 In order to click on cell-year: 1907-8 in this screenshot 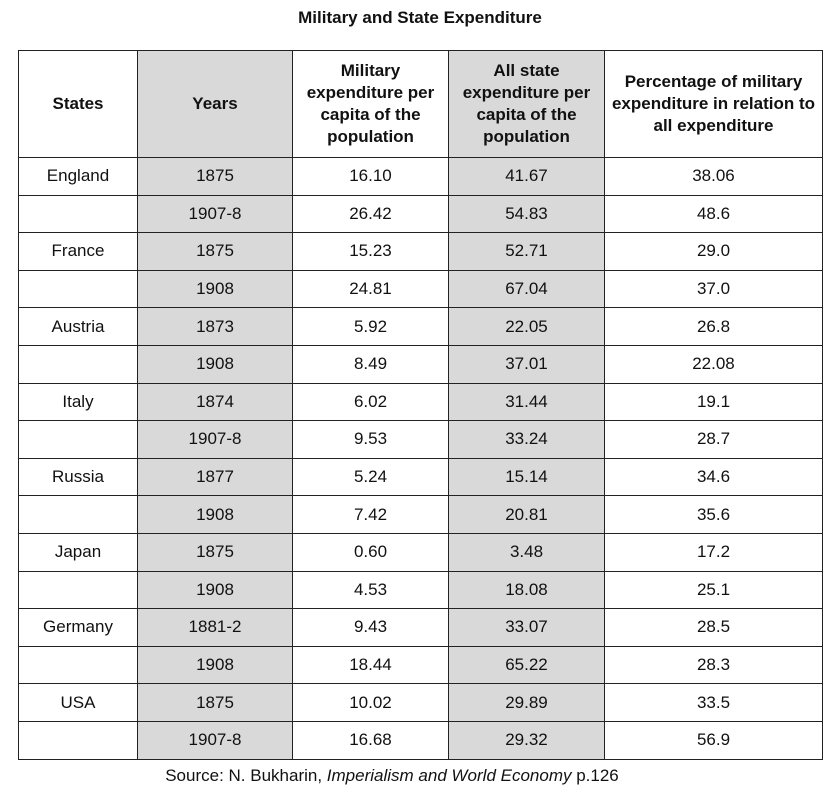, I will do `click(215, 439)`.